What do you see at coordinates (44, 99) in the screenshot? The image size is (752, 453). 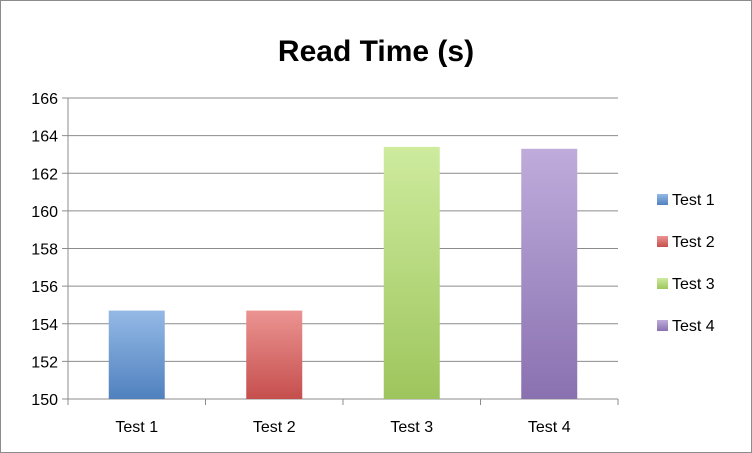 I see `y-tick-label: 166` at bounding box center [44, 99].